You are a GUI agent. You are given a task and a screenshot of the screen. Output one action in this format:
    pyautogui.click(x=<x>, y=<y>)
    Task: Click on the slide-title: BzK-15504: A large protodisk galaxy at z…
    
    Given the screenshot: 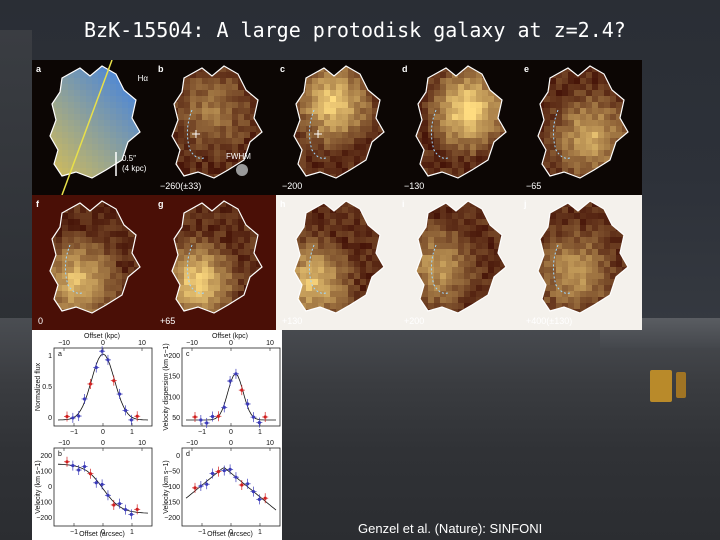 What is the action you would take?
    pyautogui.click(x=355, y=30)
    